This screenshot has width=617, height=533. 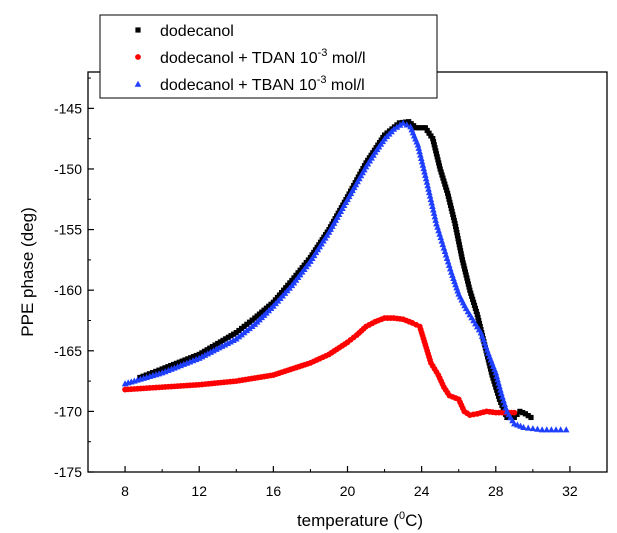 I want to click on x-axis-ticks: 8 12 16 20 24 28 32, so click(x=349, y=482).